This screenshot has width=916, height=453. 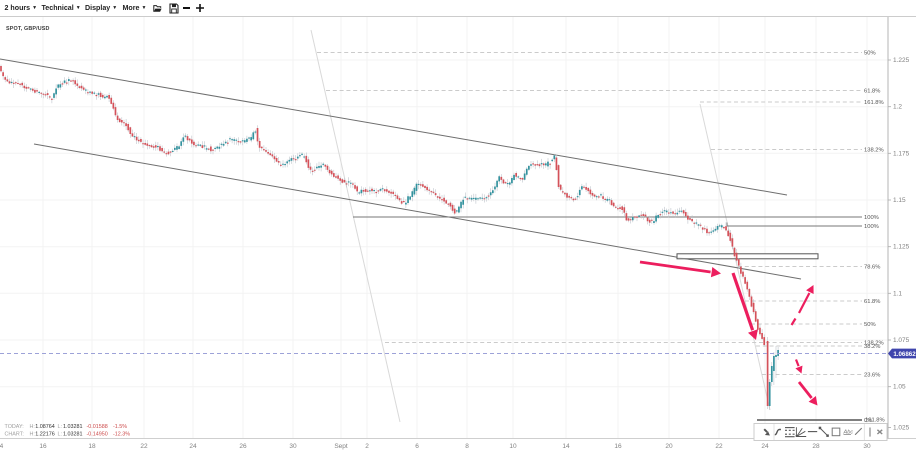 I want to click on svg-text: 1.125, so click(x=901, y=247).